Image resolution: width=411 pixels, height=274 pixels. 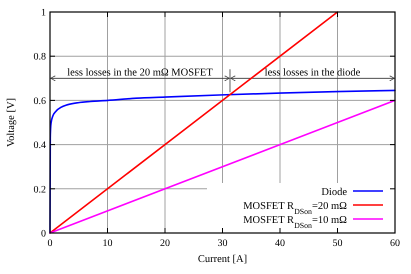 What do you see at coordinates (40, 146) in the screenshot?
I see `y-tick-label: 0.4` at bounding box center [40, 146].